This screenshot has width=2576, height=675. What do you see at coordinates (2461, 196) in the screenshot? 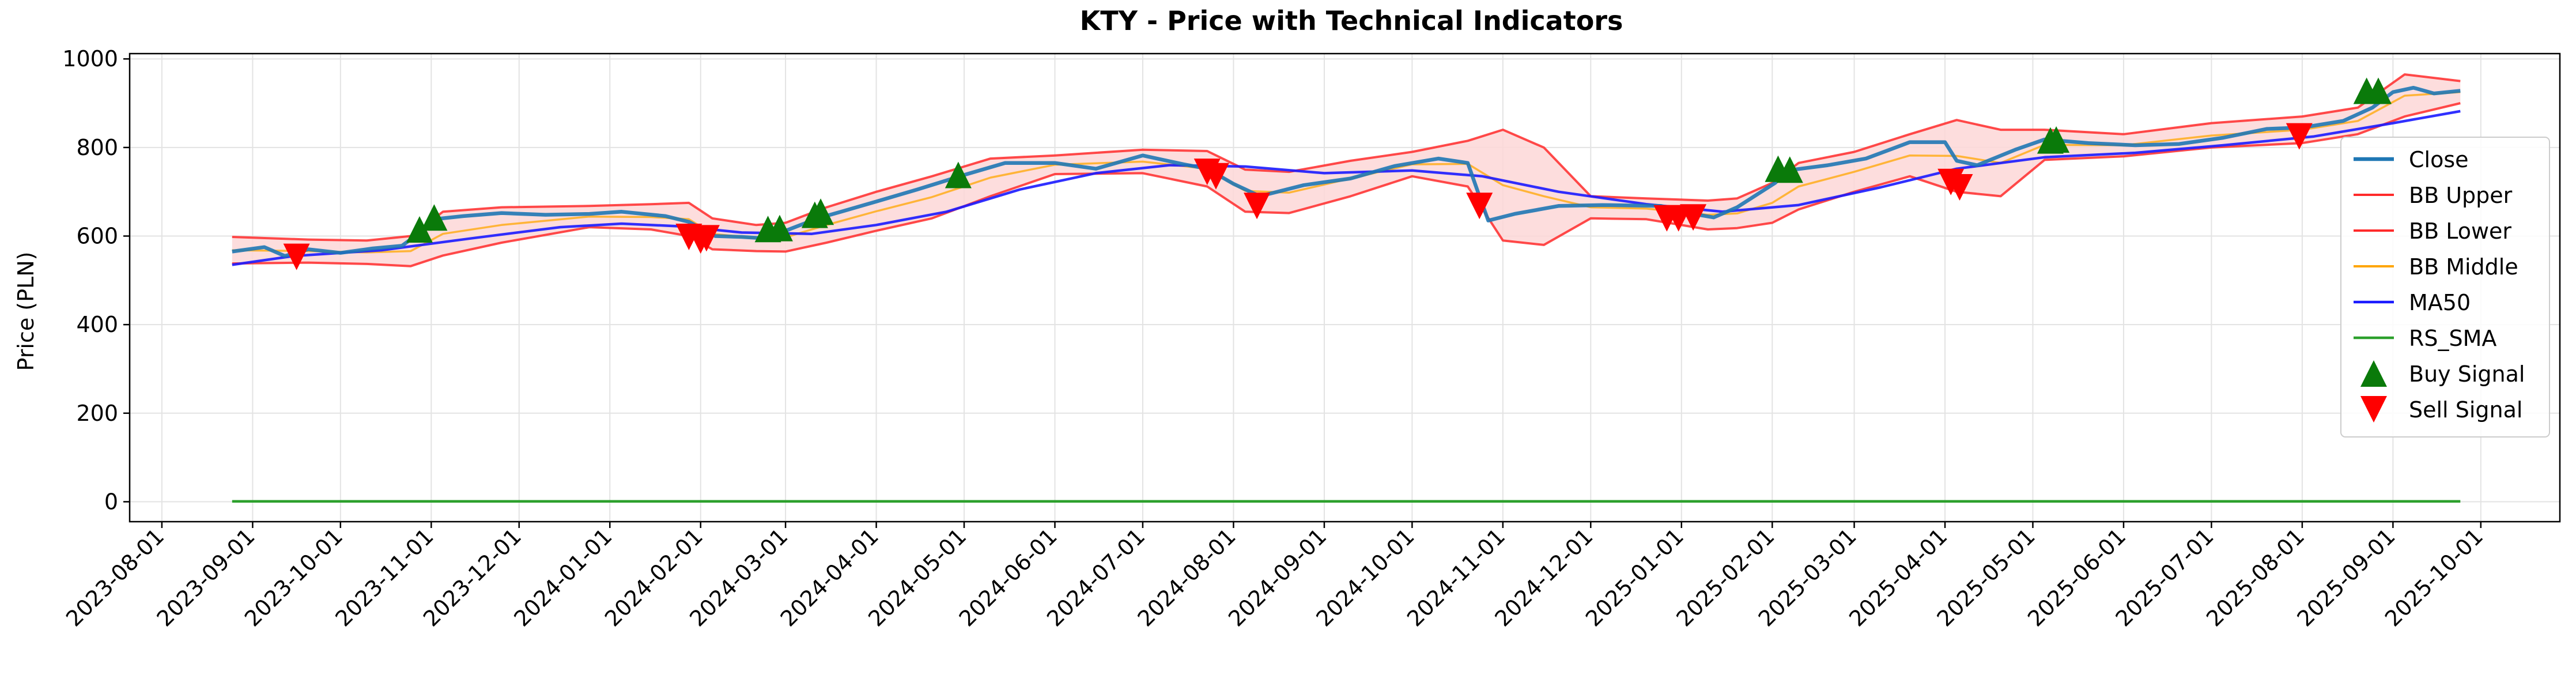
I see `legend-label-1: BB Upper` at bounding box center [2461, 196].